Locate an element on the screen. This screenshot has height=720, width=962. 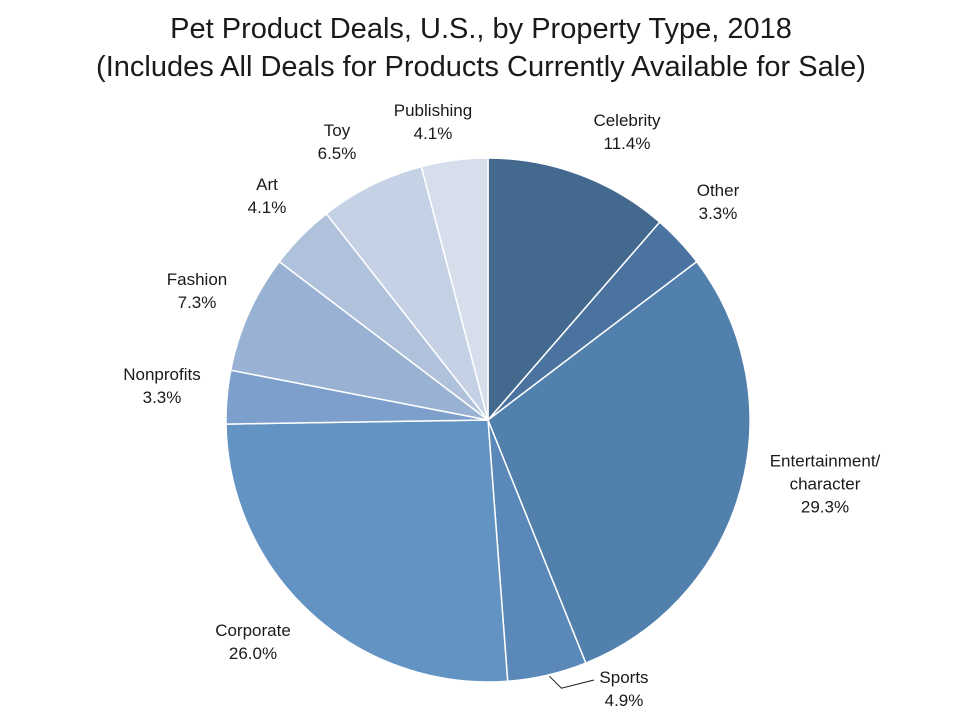
pie-slice-fashion is located at coordinates (359, 340).